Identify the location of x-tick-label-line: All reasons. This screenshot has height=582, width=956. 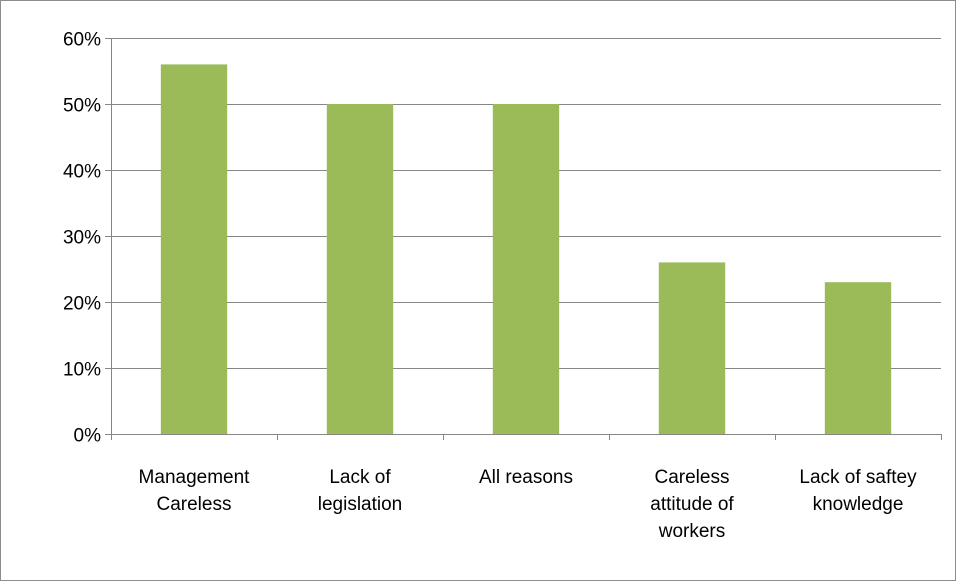
(526, 477).